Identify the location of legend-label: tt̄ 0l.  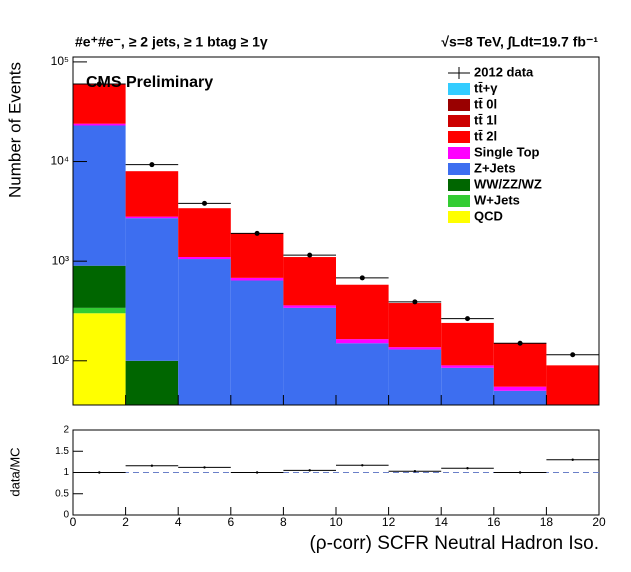
(485, 103).